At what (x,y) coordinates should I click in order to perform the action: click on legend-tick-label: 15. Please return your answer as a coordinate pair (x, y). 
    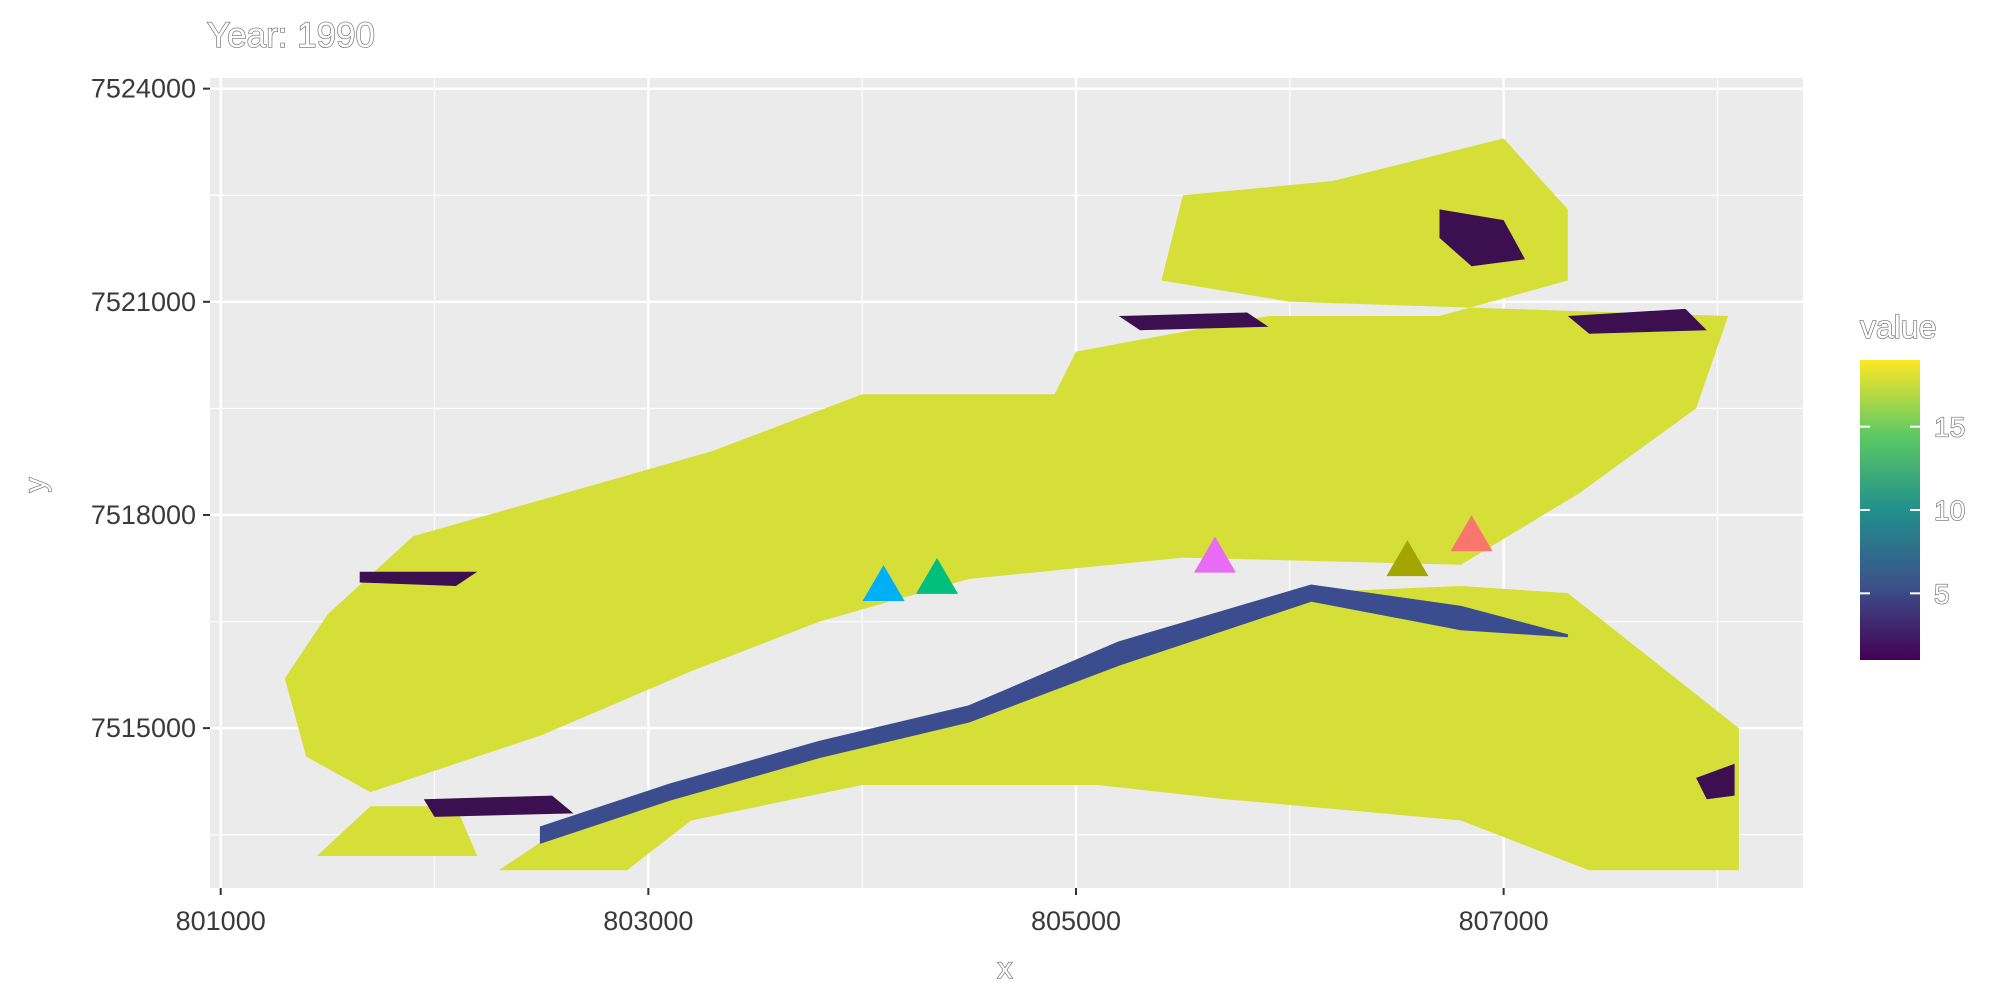
    Looking at the image, I should click on (1949, 427).